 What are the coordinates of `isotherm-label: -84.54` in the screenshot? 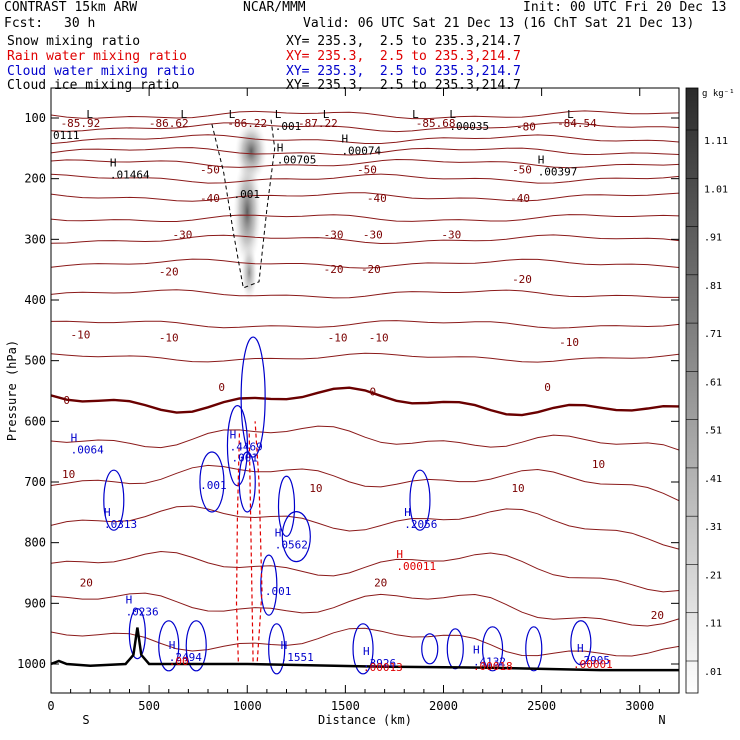 It's located at (577, 123).